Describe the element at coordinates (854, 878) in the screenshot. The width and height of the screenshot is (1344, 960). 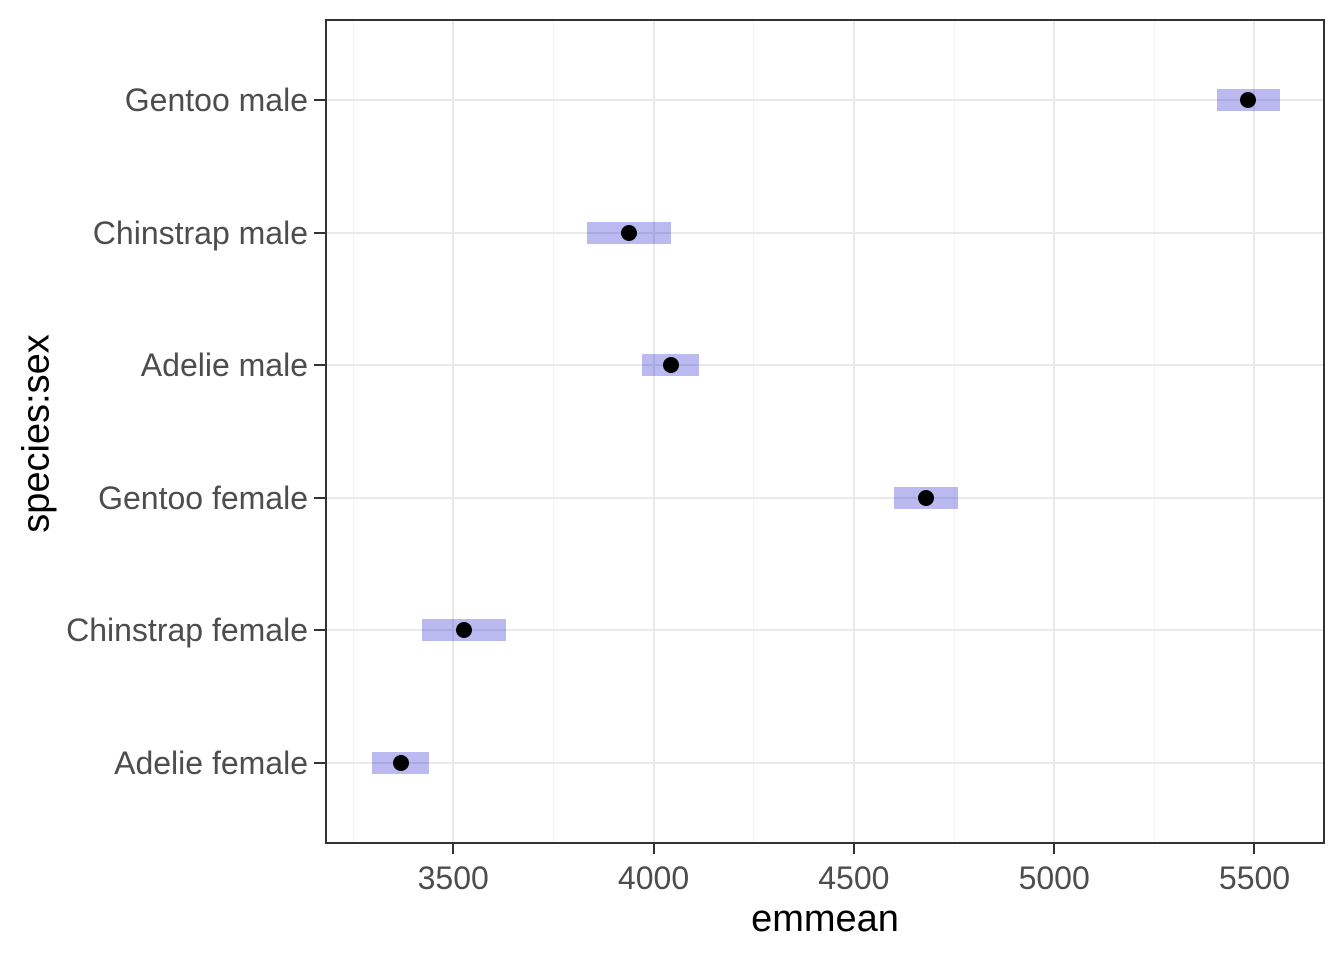
I see `x-axis-tick-label: 4500` at that location.